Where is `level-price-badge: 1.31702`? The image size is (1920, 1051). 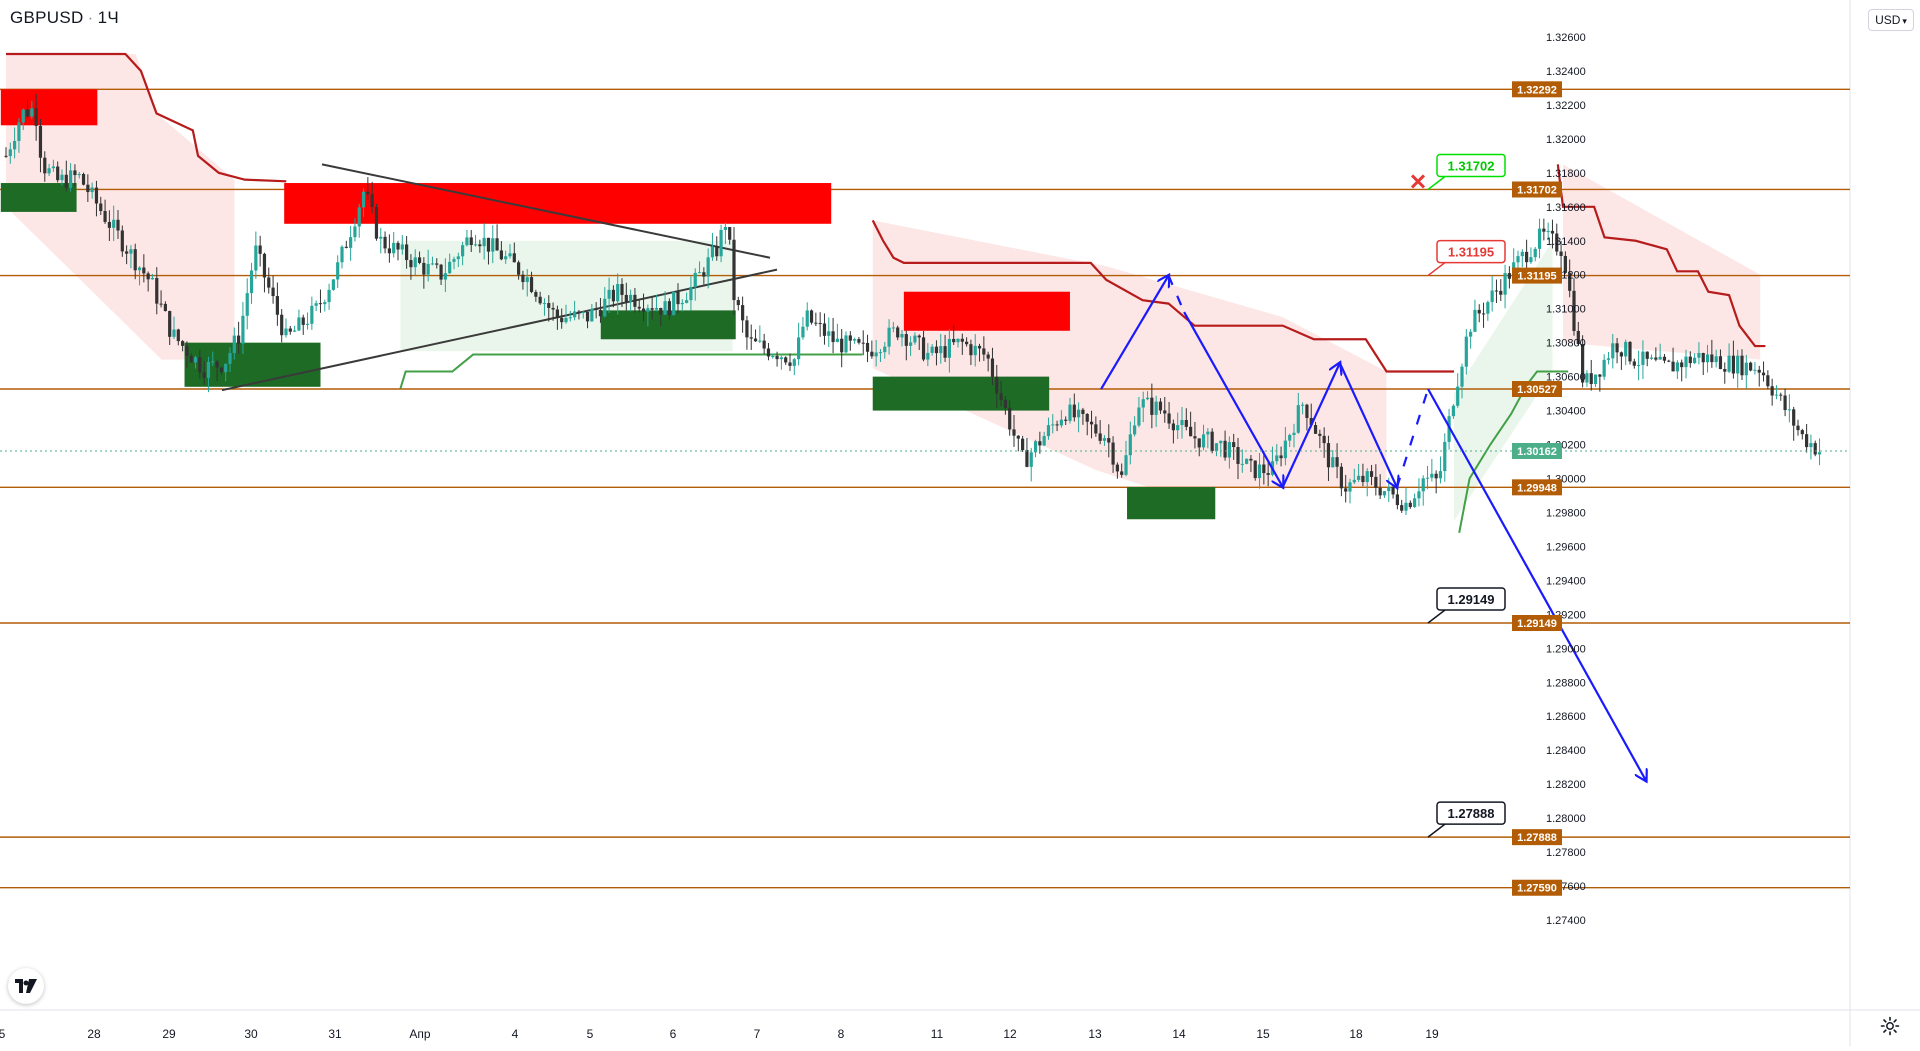 level-price-badge: 1.31702 is located at coordinates (1537, 189).